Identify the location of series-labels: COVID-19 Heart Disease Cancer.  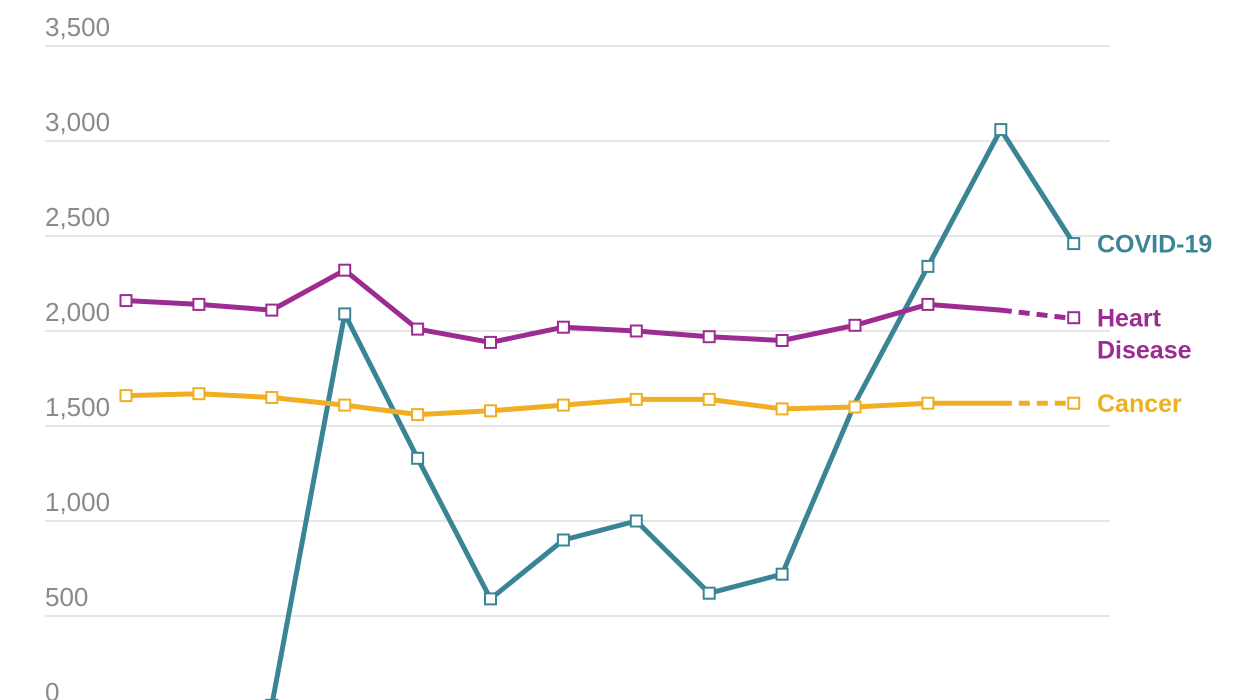
(1154, 325).